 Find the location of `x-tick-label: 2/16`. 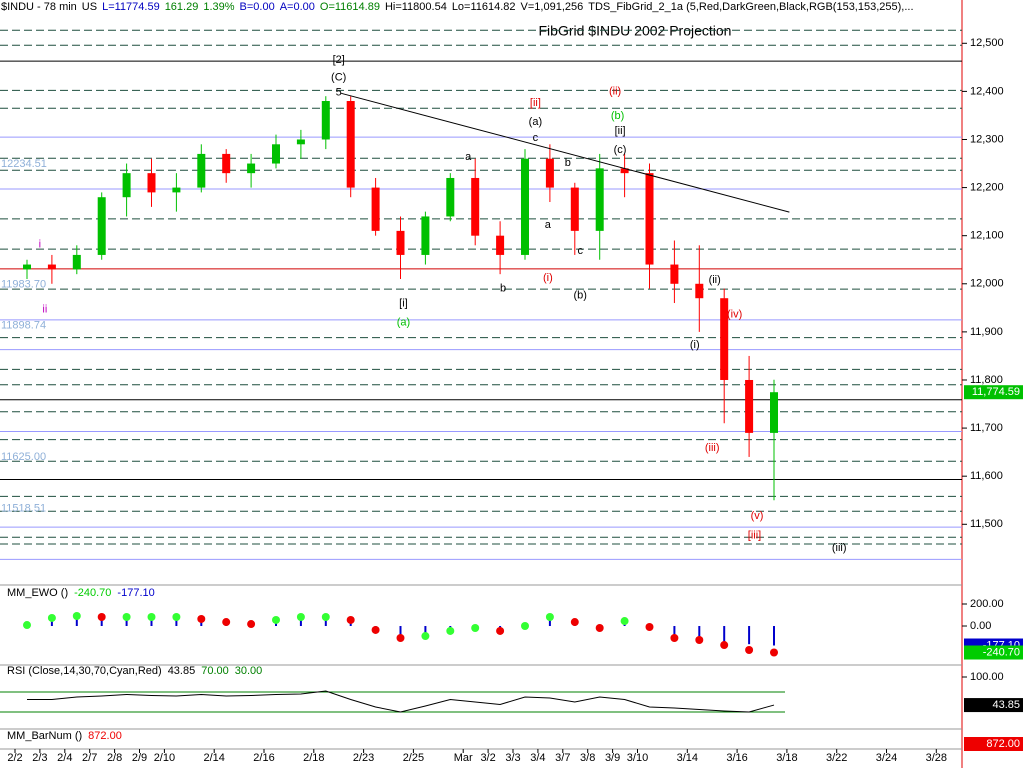

x-tick-label: 2/16 is located at coordinates (263, 758).